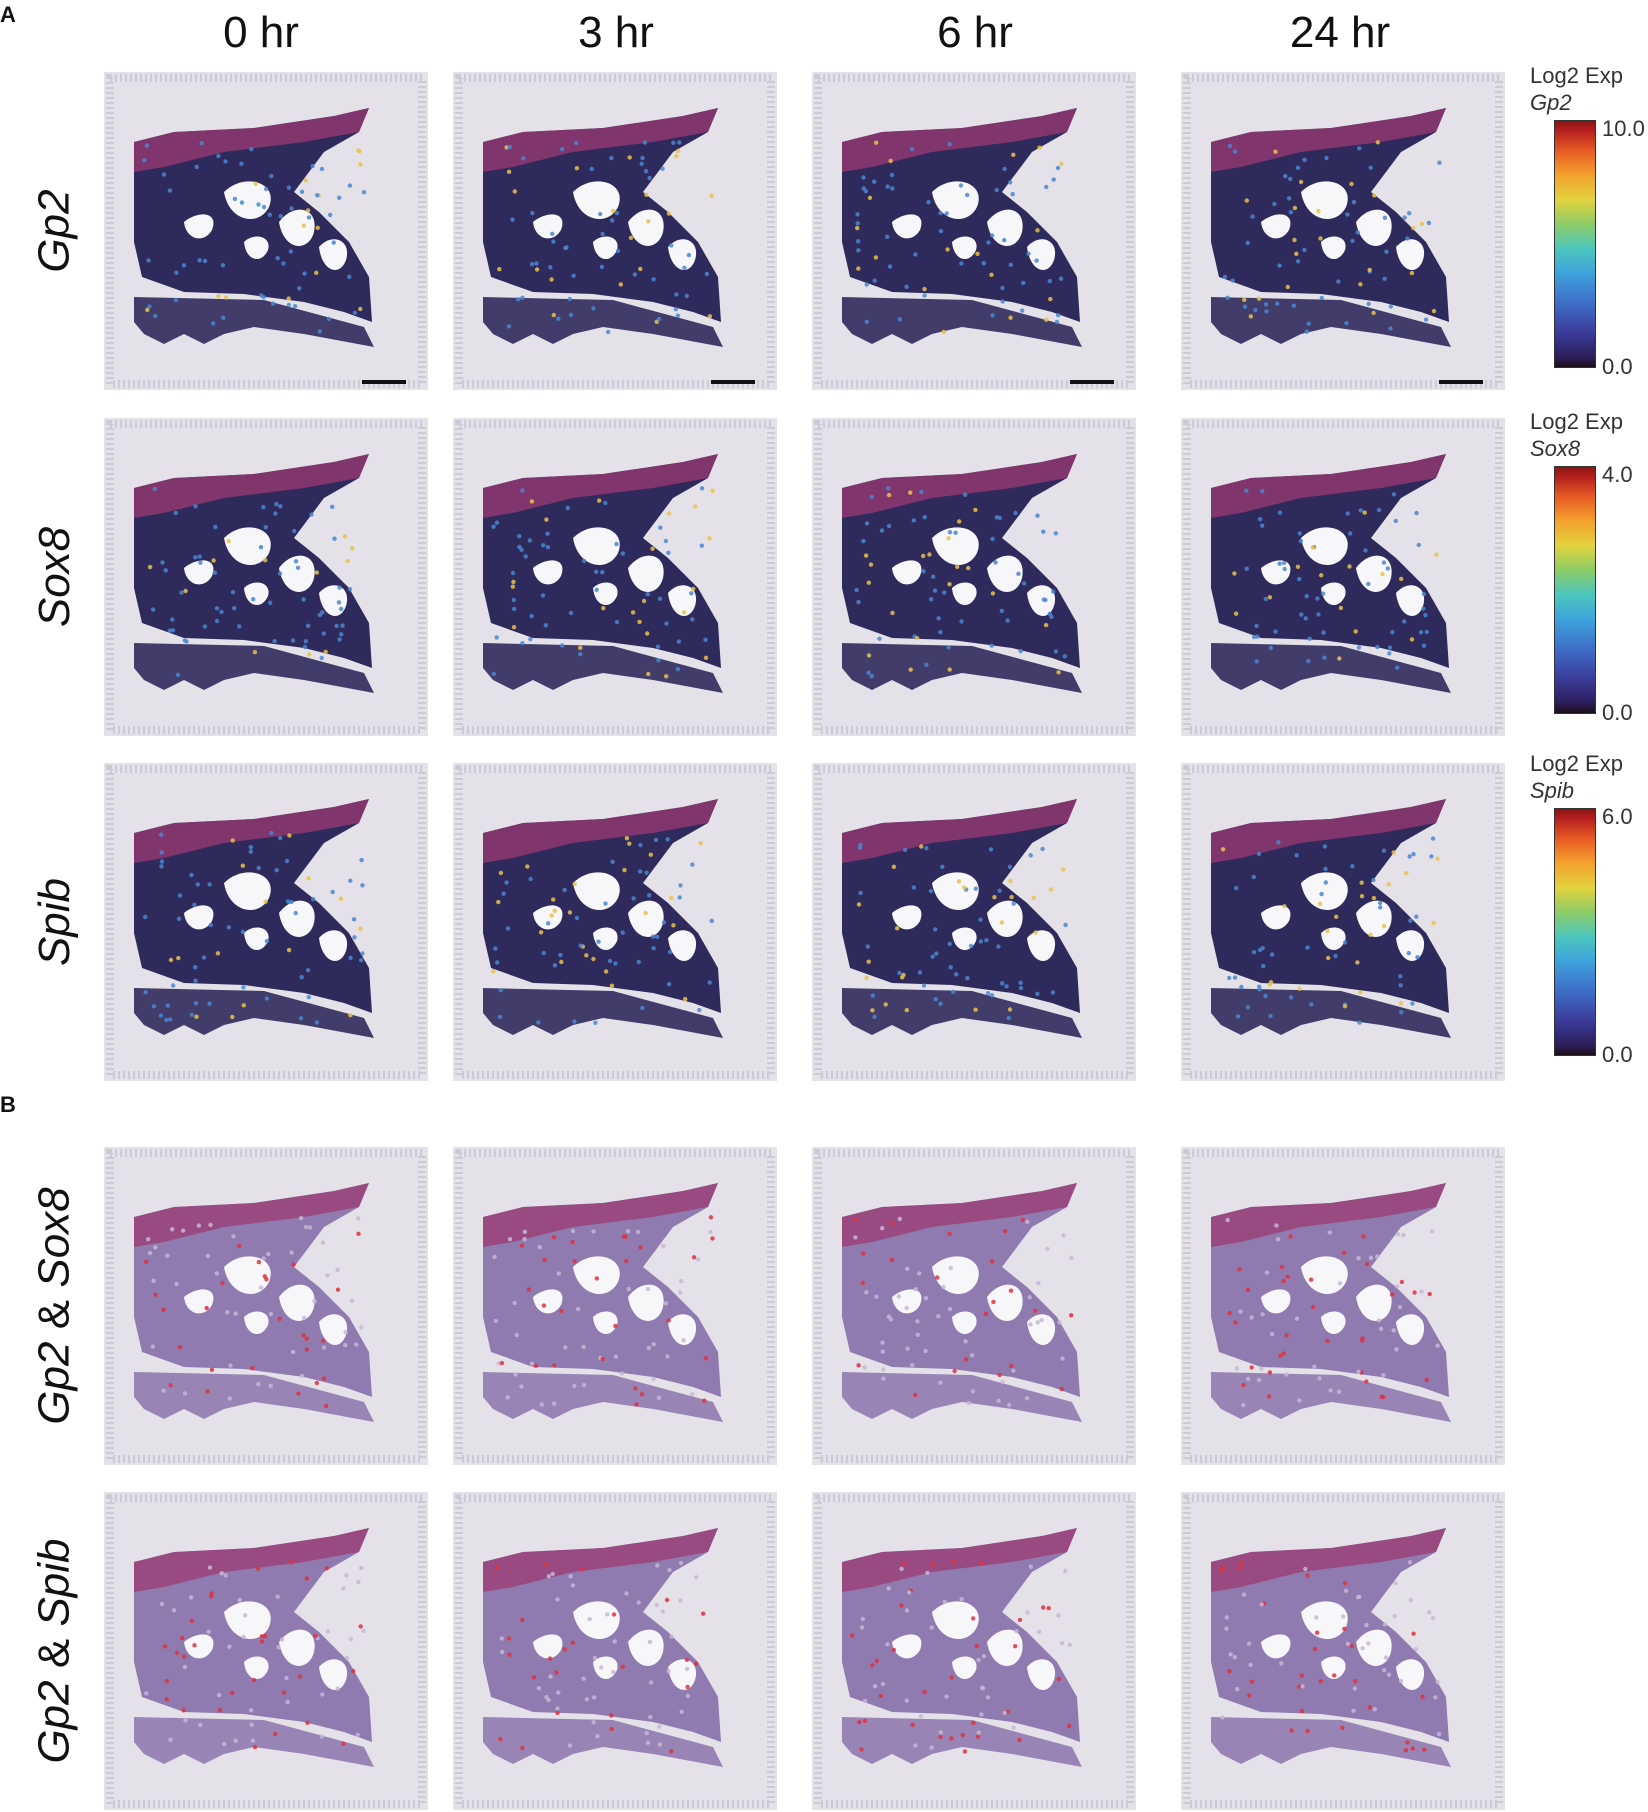 This screenshot has width=1648, height=1812. What do you see at coordinates (8, 14) in the screenshot?
I see `panel-label-a: A` at bounding box center [8, 14].